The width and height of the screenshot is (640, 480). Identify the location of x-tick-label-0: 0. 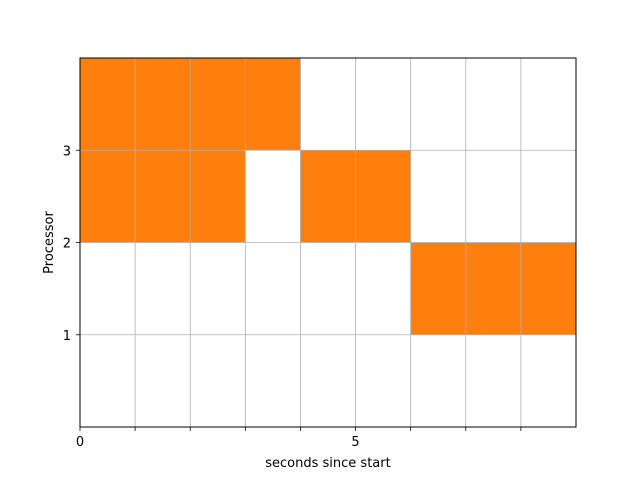
(80, 442).